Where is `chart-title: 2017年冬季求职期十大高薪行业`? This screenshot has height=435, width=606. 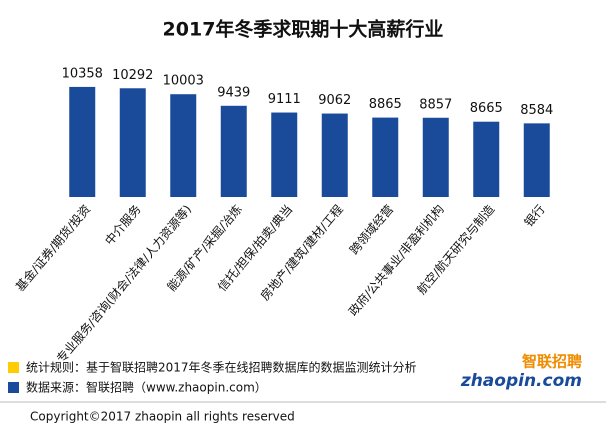 chart-title: 2017年冬季求职期十大高薪行业 is located at coordinates (303, 29).